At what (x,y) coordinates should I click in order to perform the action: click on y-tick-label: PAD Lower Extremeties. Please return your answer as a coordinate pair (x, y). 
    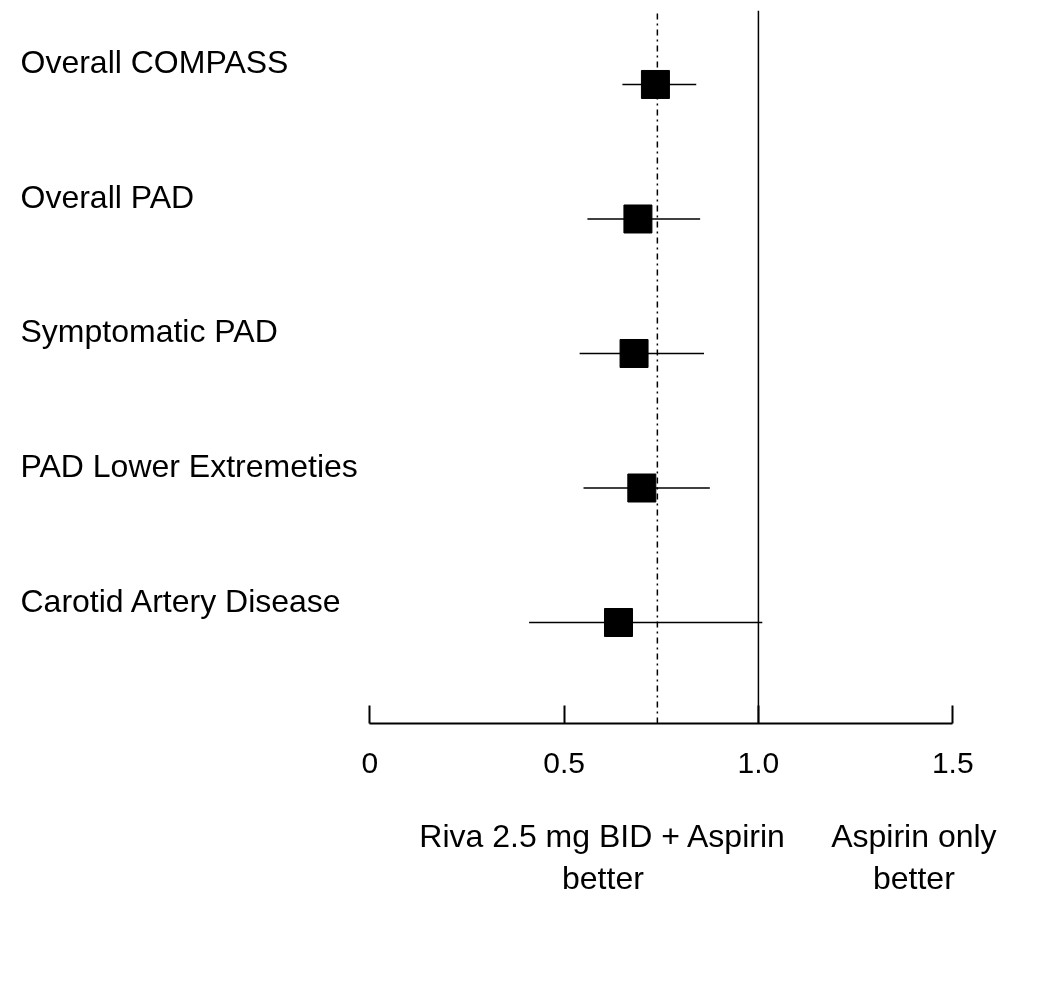
    Looking at the image, I should click on (189, 466).